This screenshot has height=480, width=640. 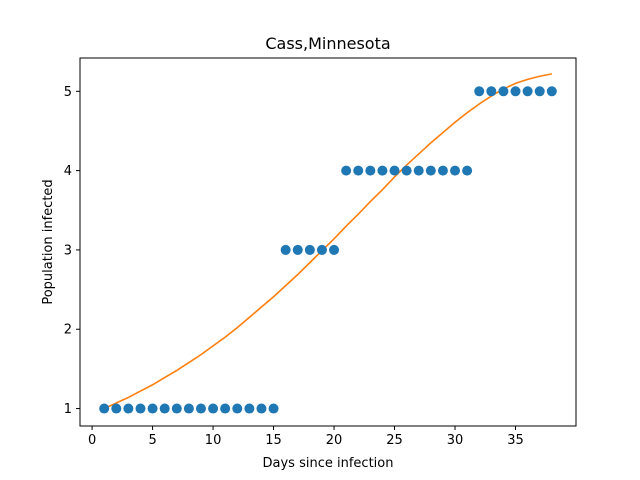 I want to click on x-tick-label: 5, so click(x=152, y=440).